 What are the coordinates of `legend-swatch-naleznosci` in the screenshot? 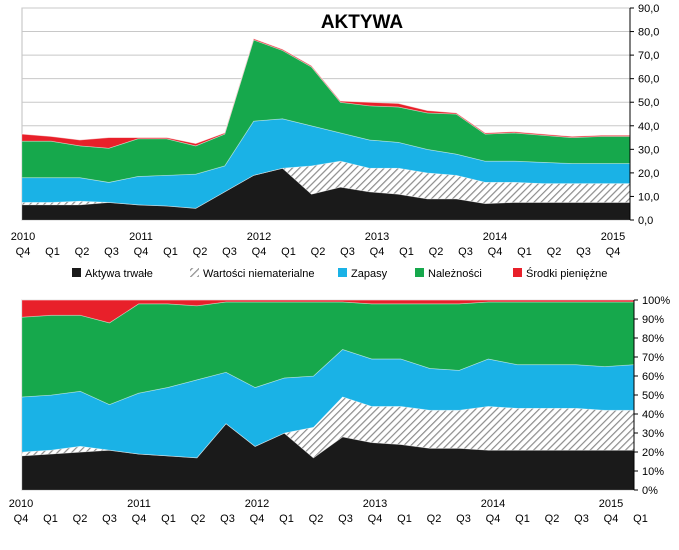 It's located at (419, 272).